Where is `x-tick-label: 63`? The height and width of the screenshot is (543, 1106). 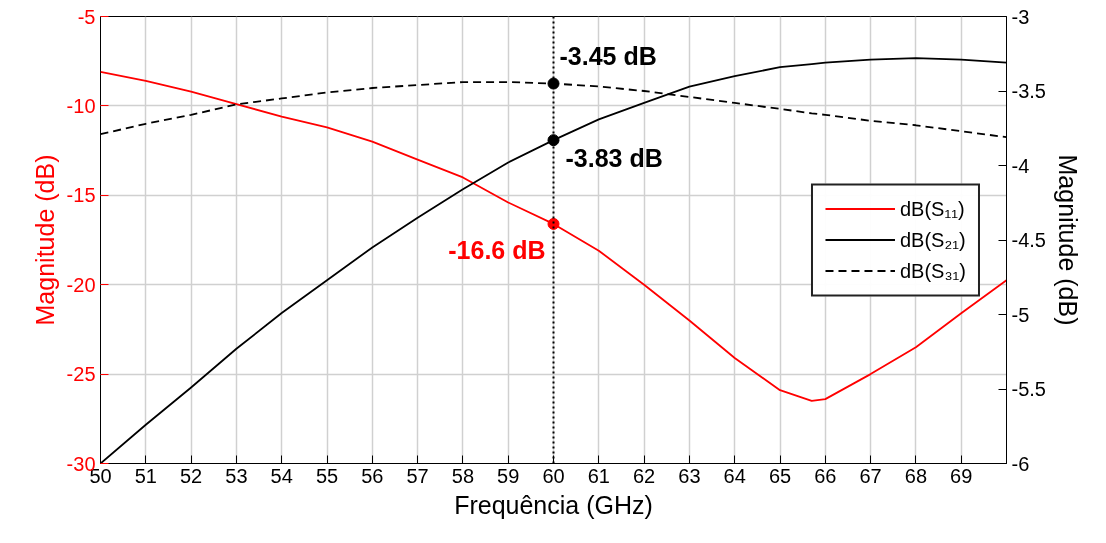 x-tick-label: 63 is located at coordinates (689, 475).